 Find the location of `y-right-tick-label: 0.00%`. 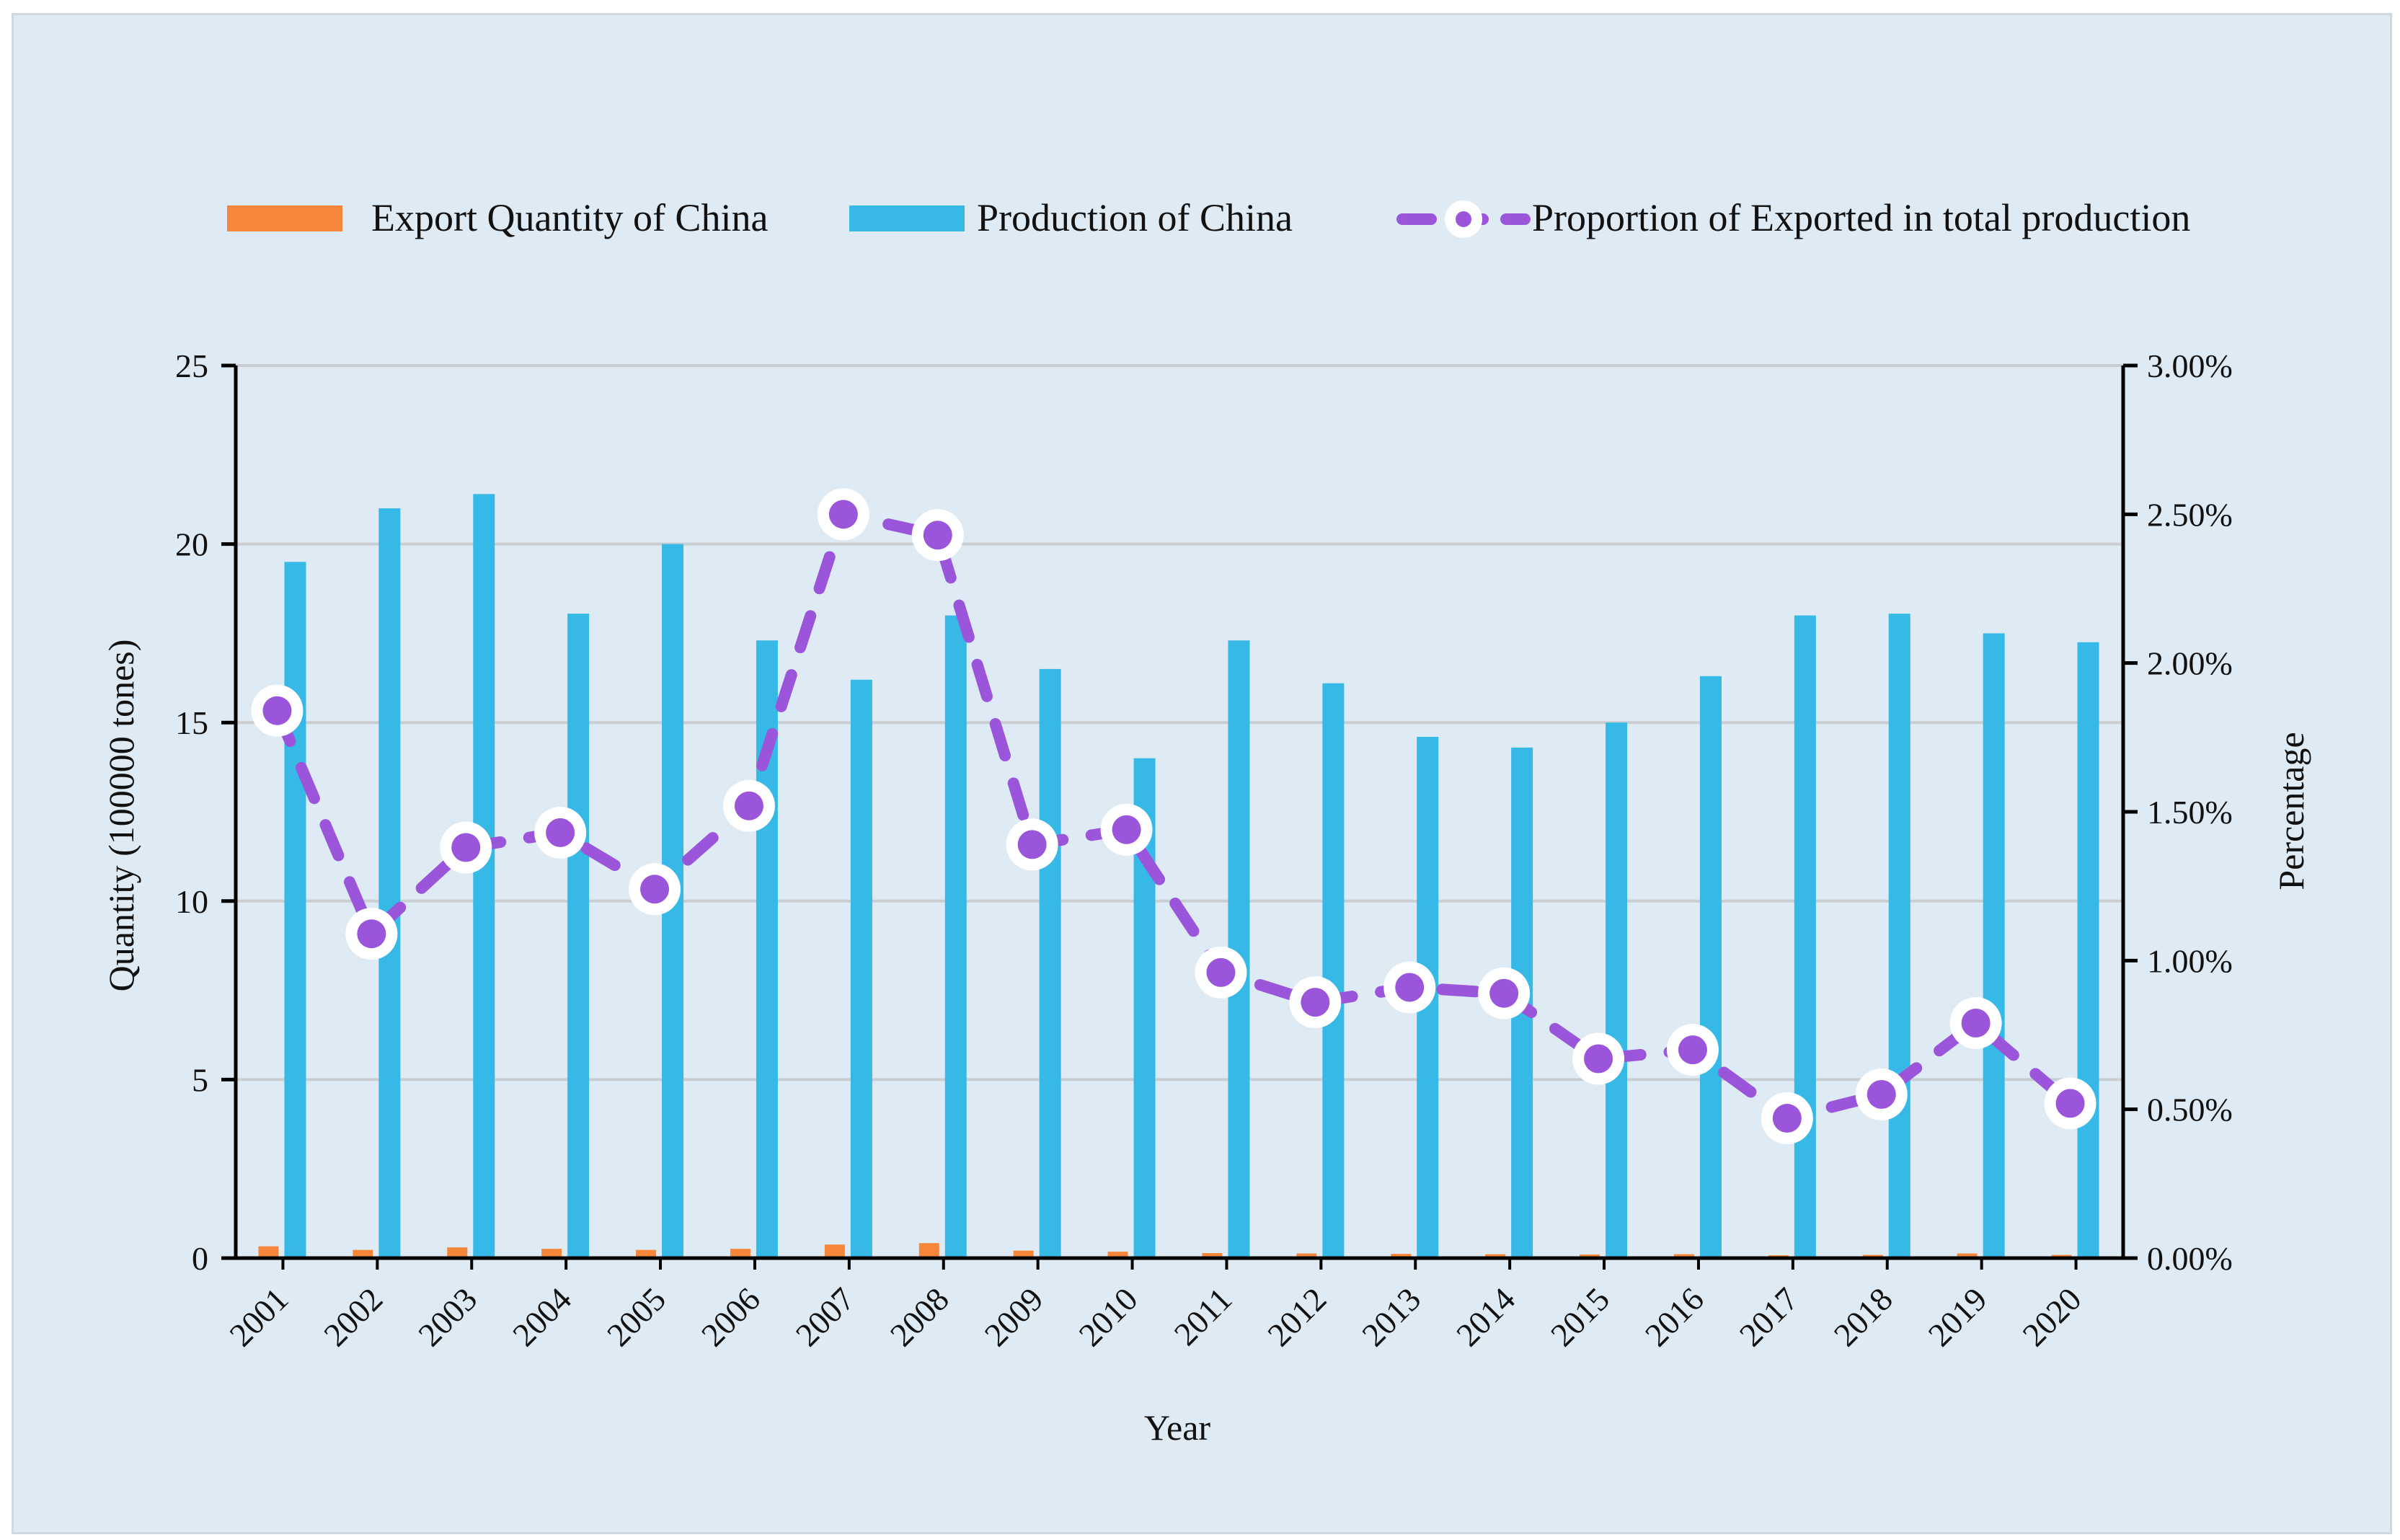

y-right-tick-label: 0.00% is located at coordinates (2190, 1258).